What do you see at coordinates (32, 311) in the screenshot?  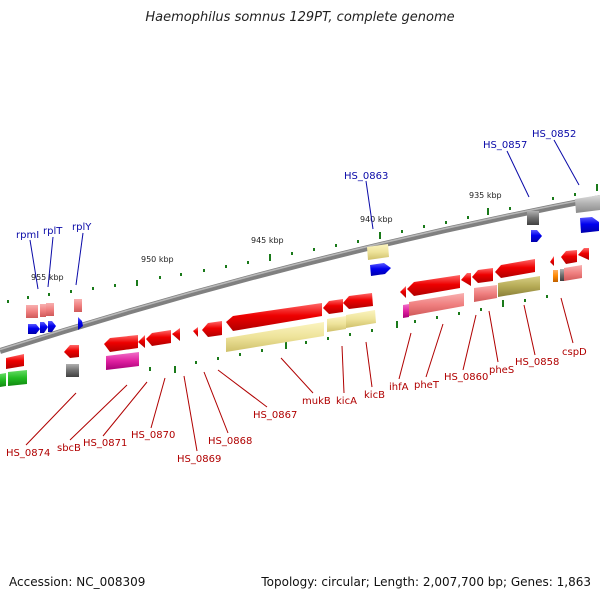 I see `cog-box-rpmI` at bounding box center [32, 311].